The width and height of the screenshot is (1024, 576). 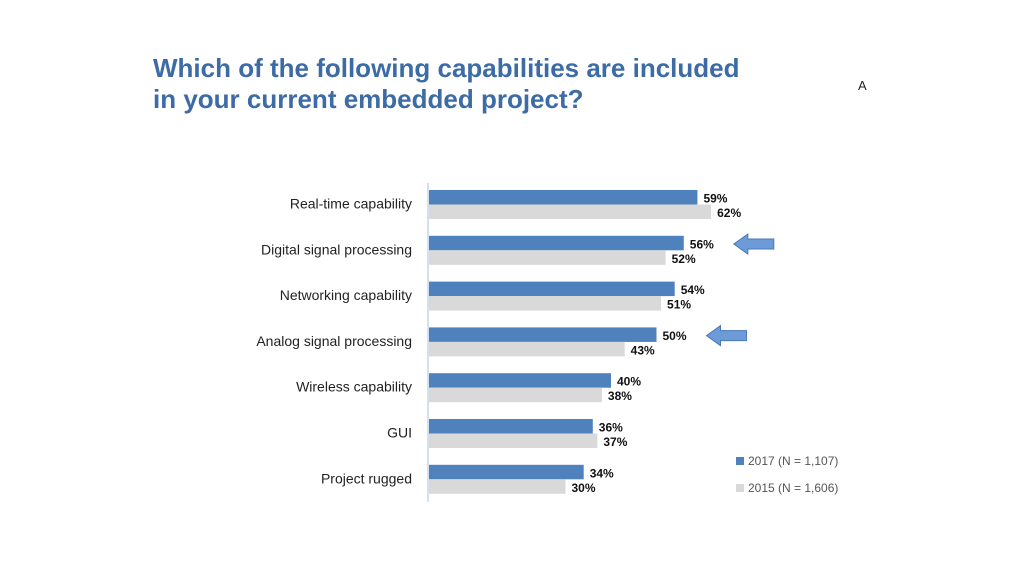 I want to click on data-label: 54%, so click(x=693, y=290).